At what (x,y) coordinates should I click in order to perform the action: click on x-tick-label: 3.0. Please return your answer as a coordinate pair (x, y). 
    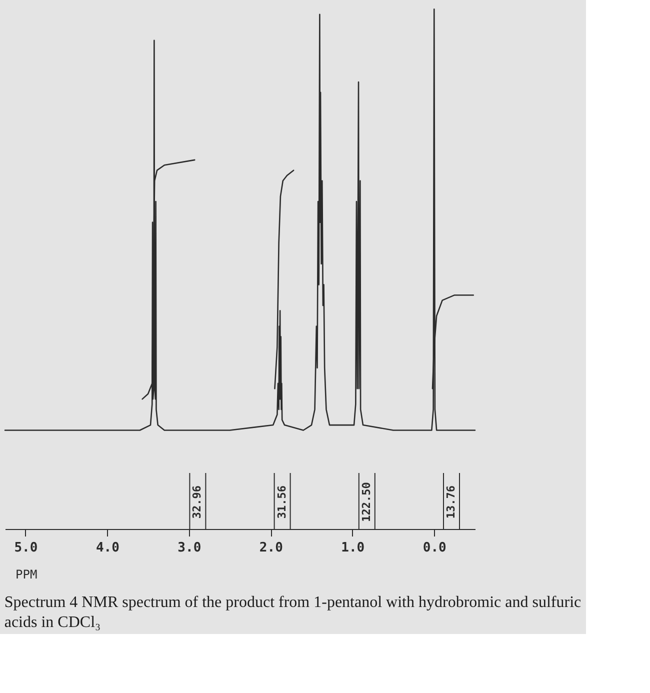
    Looking at the image, I should click on (190, 548).